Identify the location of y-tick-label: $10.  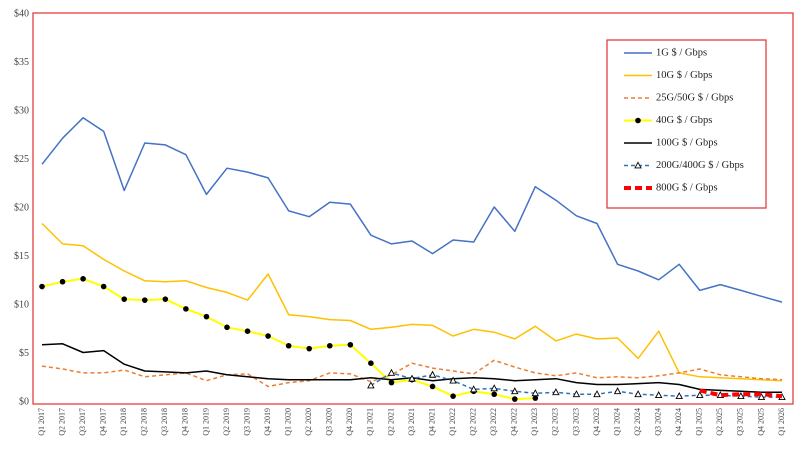
(21, 304).